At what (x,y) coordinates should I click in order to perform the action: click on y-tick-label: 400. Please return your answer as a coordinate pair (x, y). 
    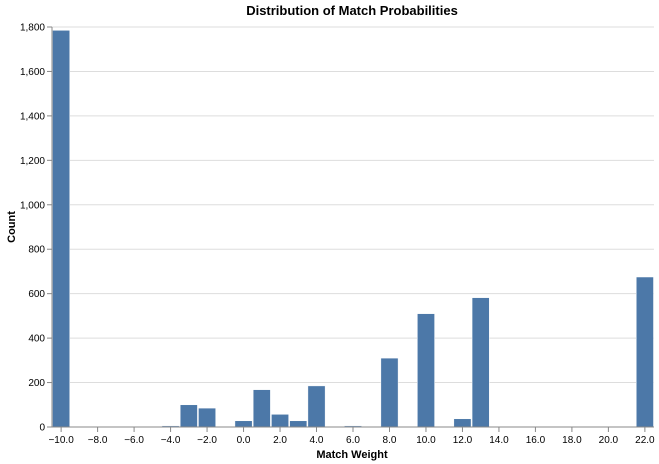
    Looking at the image, I should click on (36, 339).